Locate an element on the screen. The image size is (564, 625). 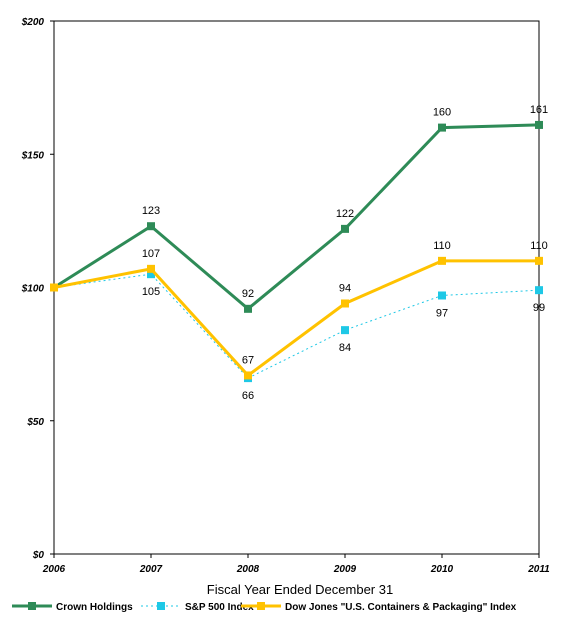
y-tick-label: $50 is located at coordinates (35, 422).